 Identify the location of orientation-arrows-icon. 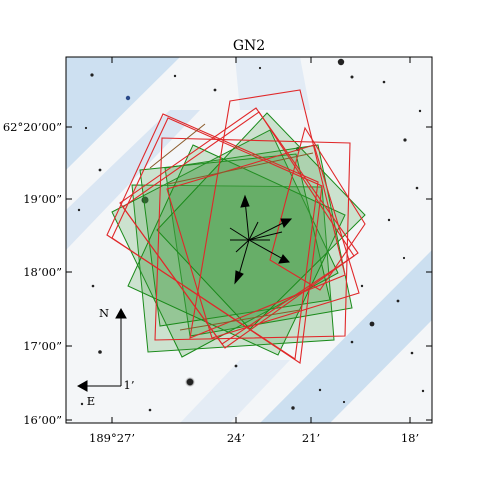
(261, 239).